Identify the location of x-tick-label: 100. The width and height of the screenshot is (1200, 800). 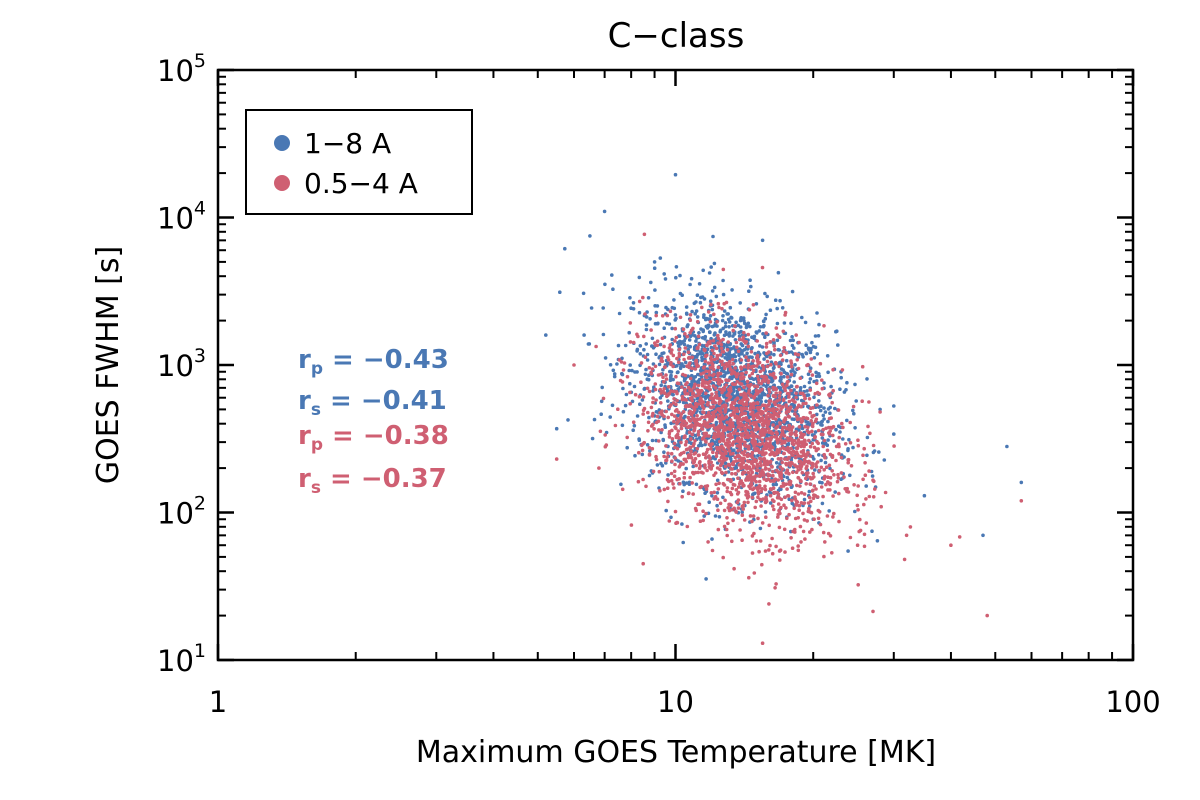
(1132, 702).